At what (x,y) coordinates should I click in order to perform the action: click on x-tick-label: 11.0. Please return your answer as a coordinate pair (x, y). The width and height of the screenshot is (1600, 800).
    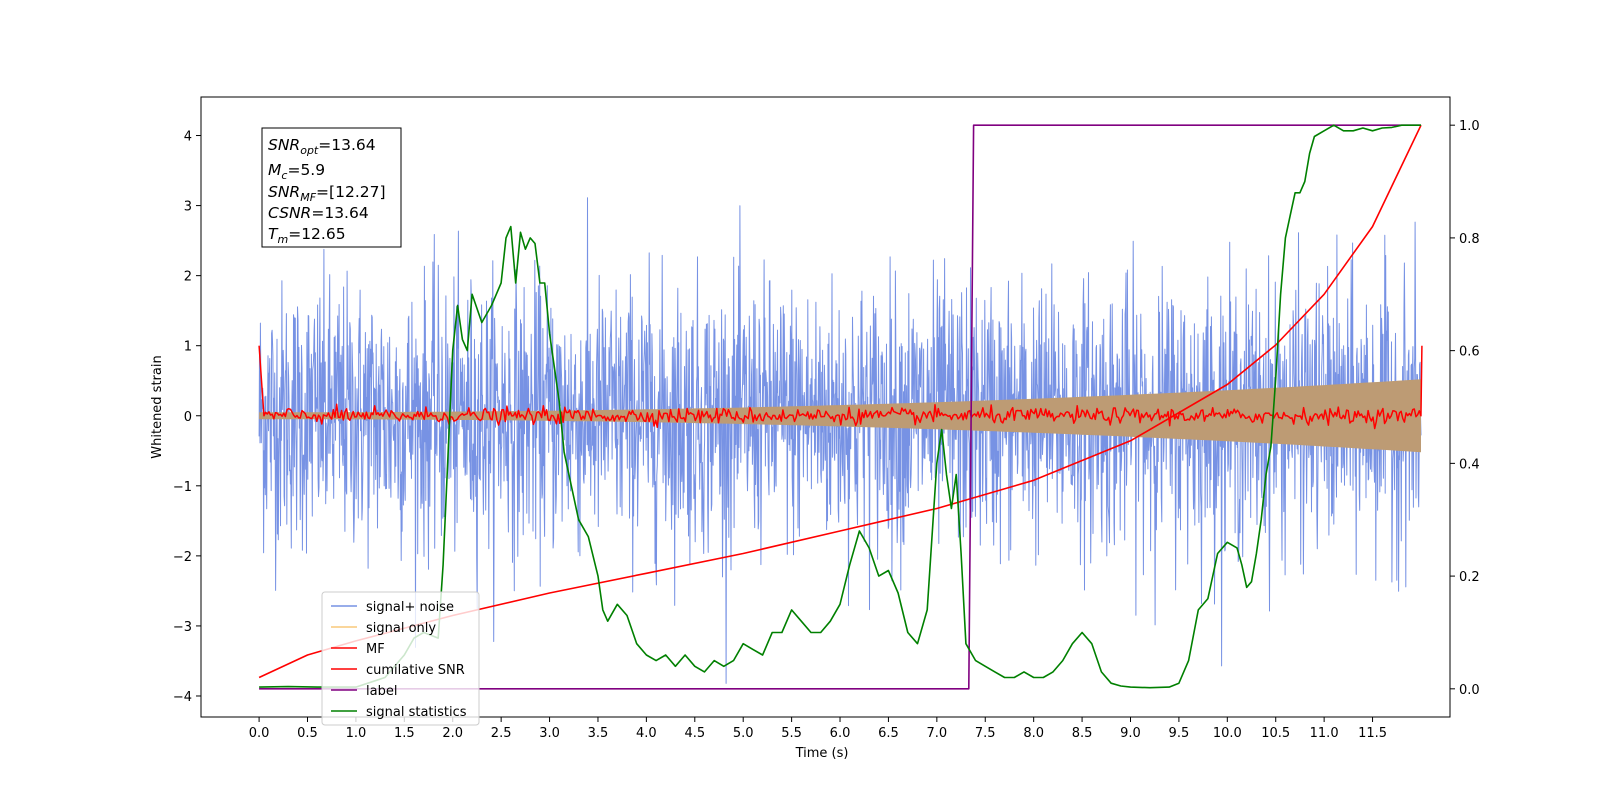
    Looking at the image, I should click on (1324, 733).